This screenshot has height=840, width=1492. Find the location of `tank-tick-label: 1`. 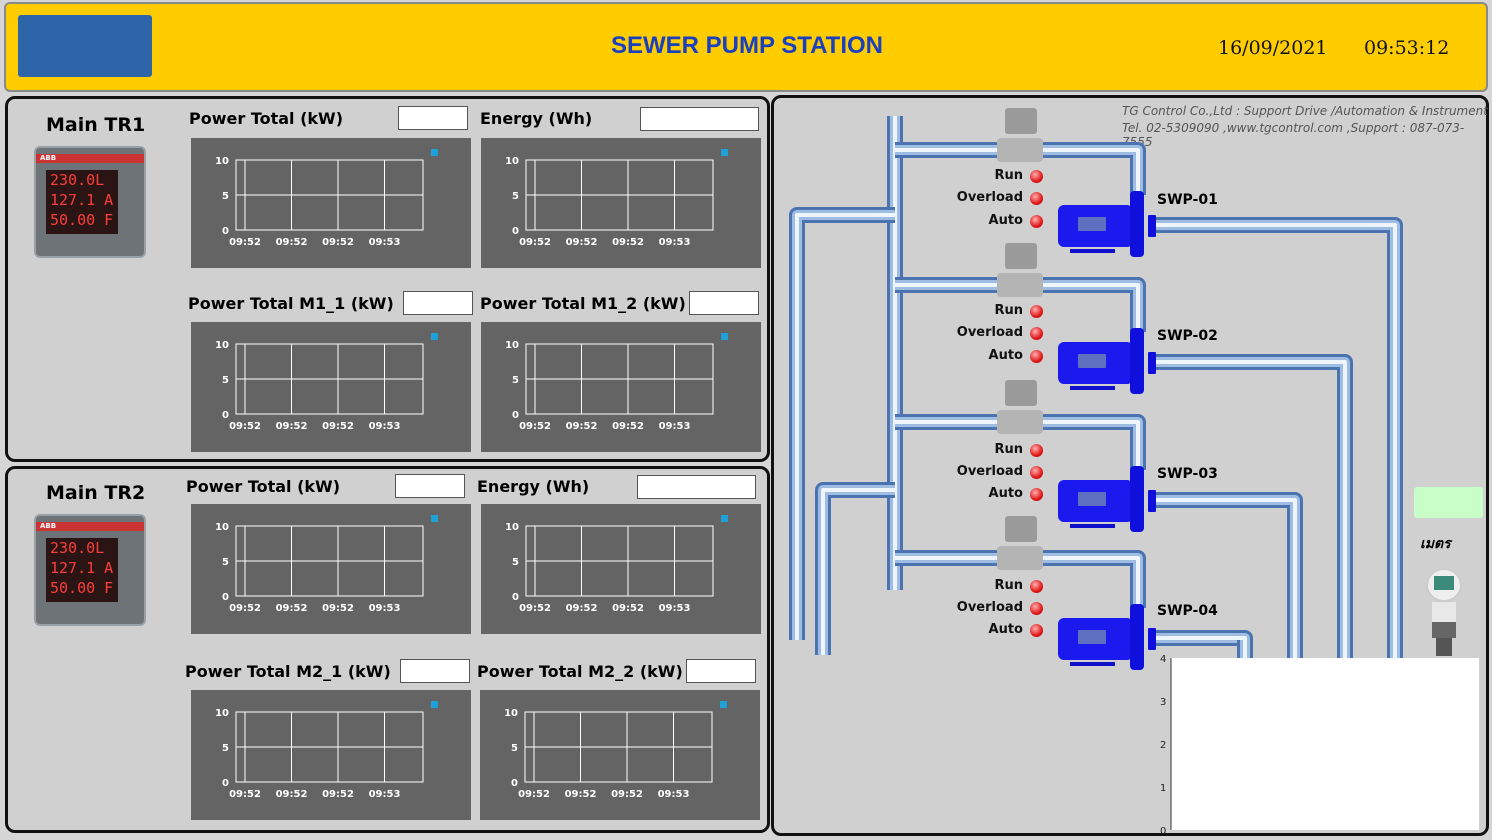

tank-tick-label: 1 is located at coordinates (1163, 788).